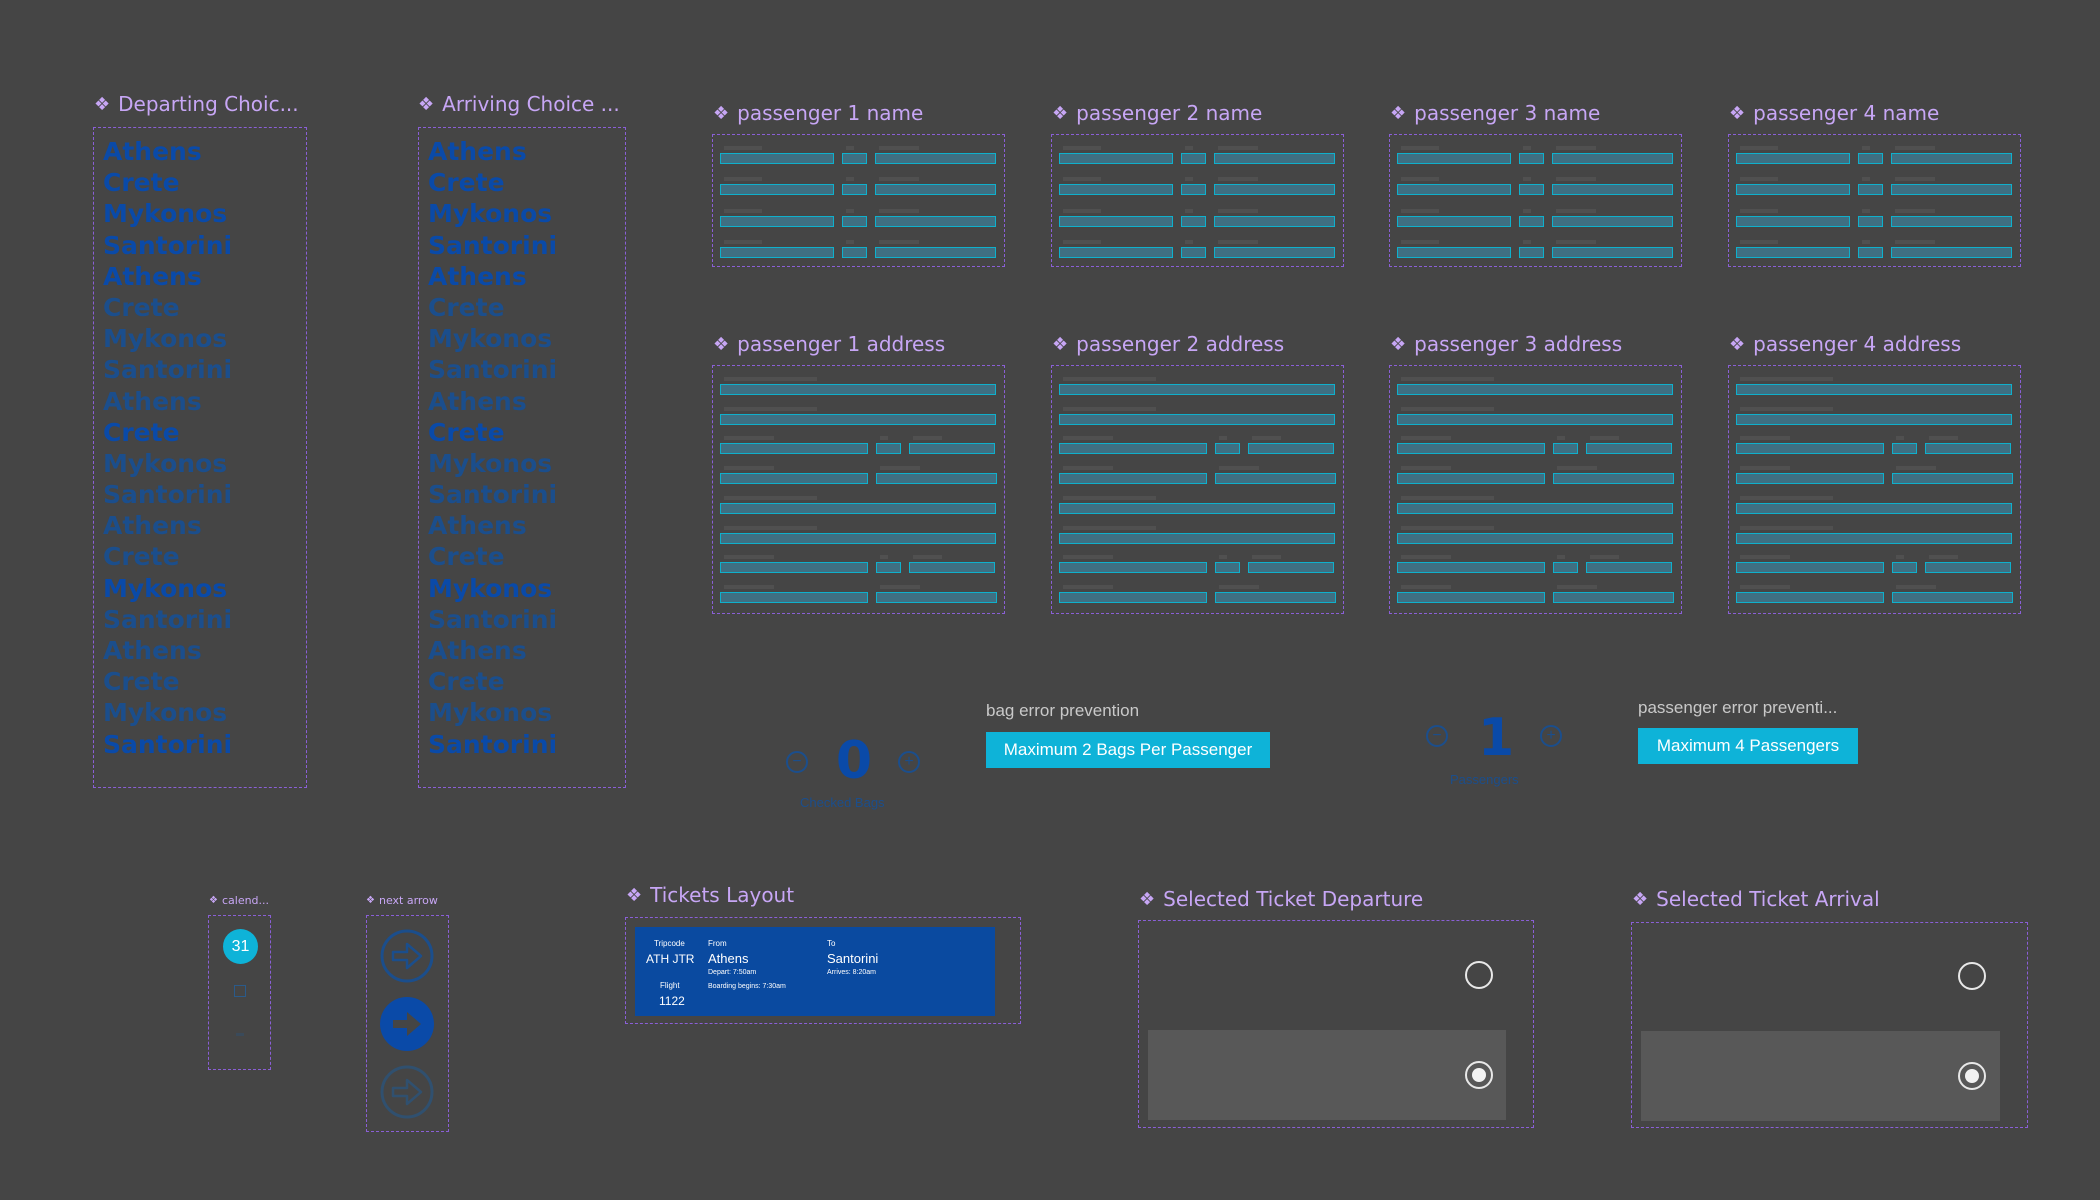 This screenshot has height=1200, width=2100. What do you see at coordinates (1479, 975) in the screenshot?
I see `departure-radio-unselected` at bounding box center [1479, 975].